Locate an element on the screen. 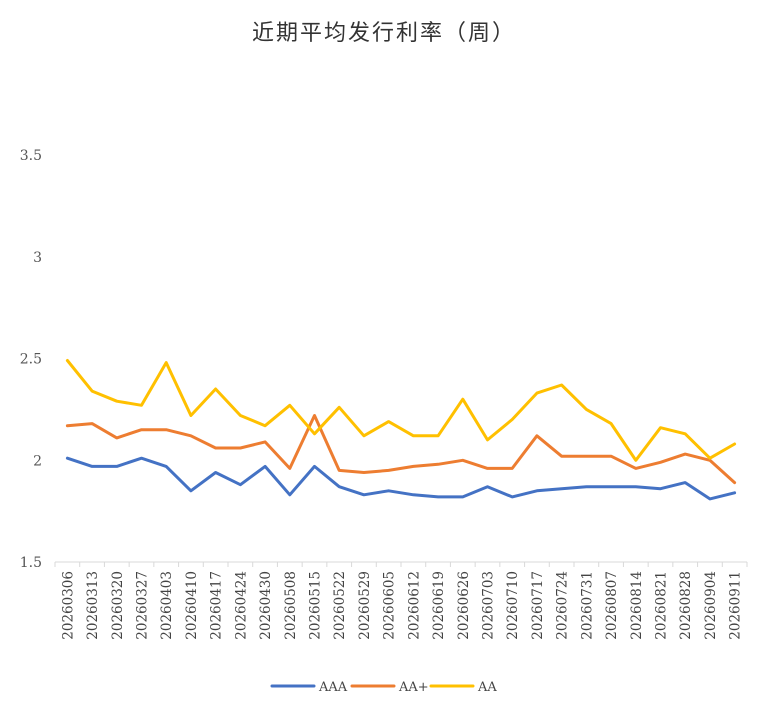 Image resolution: width=769 pixels, height=715 pixels. y-axis-ticks: 1.5 2 2.5 3 3.5 is located at coordinates (31, 359).